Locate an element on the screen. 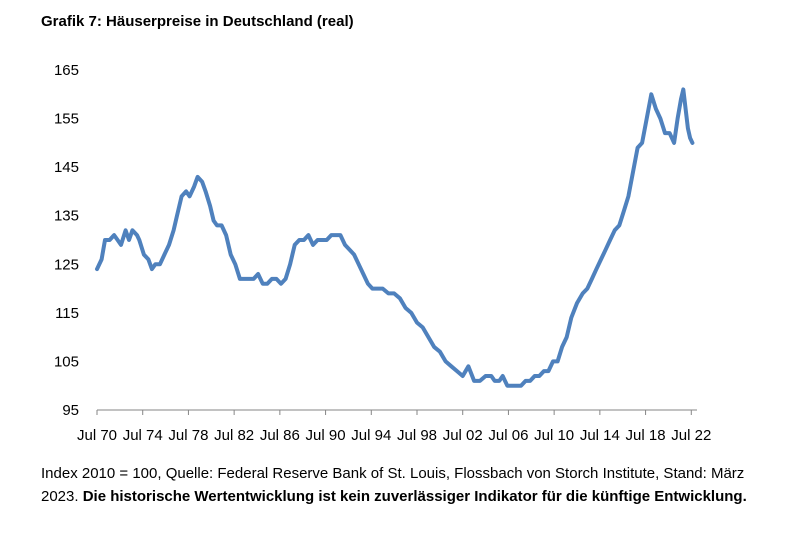 The image size is (794, 552). x-tick-label: Jul 94 is located at coordinates (371, 435).